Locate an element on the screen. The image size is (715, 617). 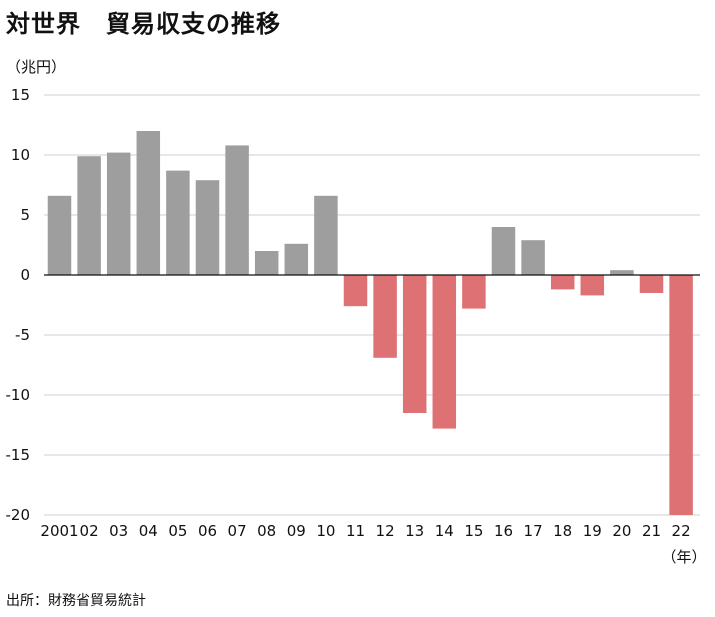
x-tick-label: 05 is located at coordinates (177, 531).